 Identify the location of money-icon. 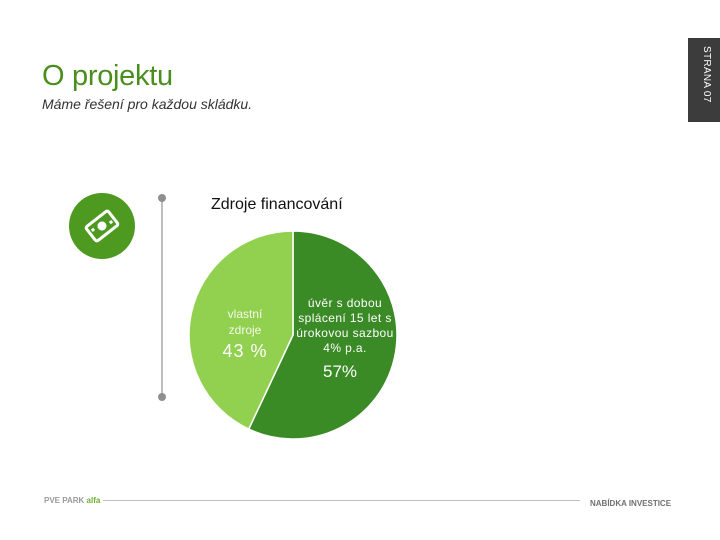
(102, 226).